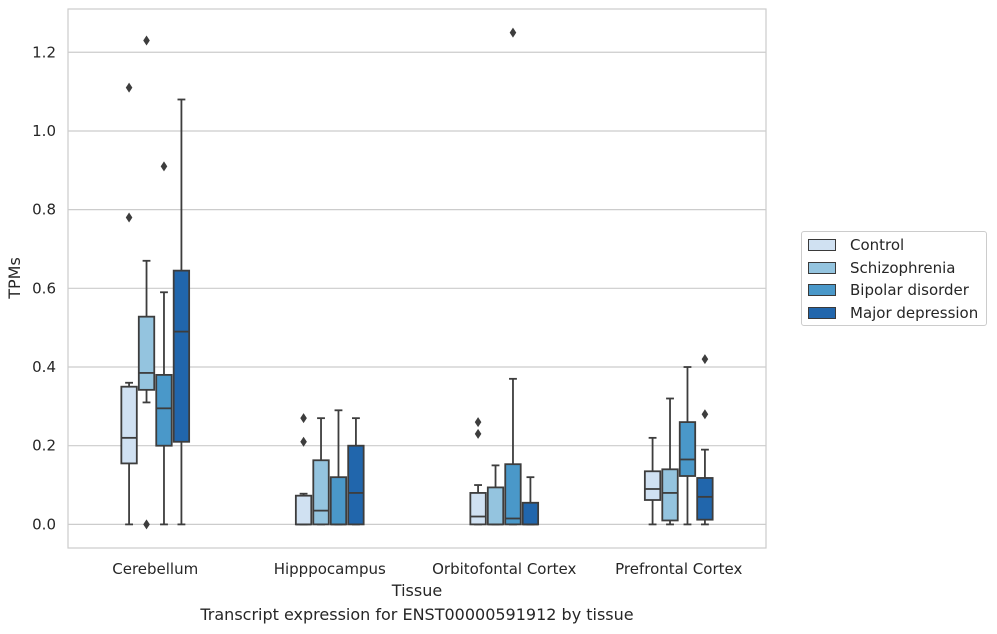 The height and width of the screenshot is (634, 997). What do you see at coordinates (914, 312) in the screenshot?
I see `legend-label: Major depression` at bounding box center [914, 312].